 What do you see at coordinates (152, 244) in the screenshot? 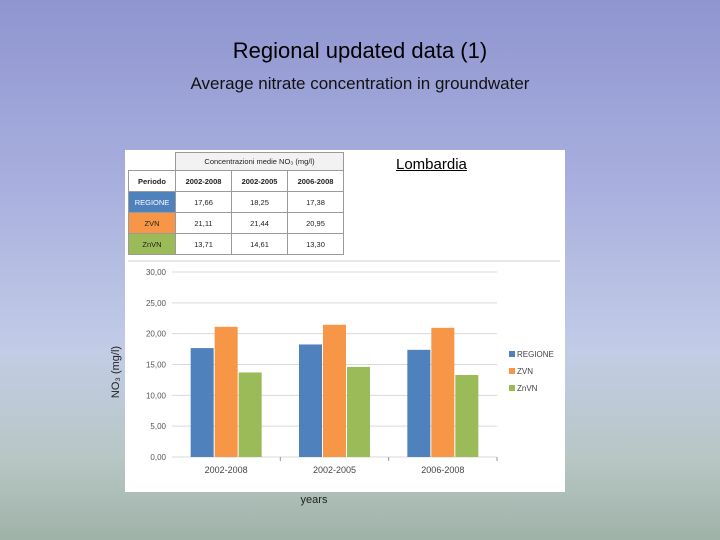
I see `table-row-label: ZnVN` at bounding box center [152, 244].